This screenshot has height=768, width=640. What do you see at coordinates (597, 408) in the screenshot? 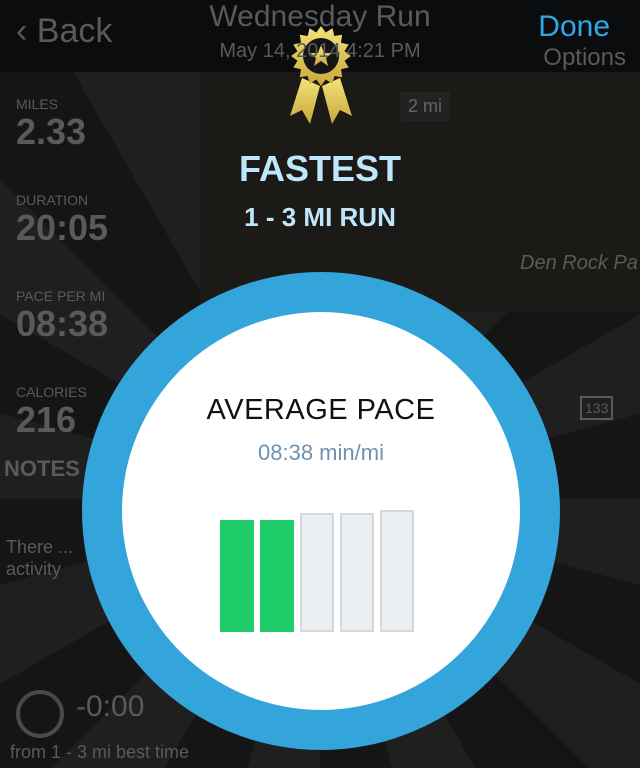
I see `road-sign: 133` at bounding box center [597, 408].